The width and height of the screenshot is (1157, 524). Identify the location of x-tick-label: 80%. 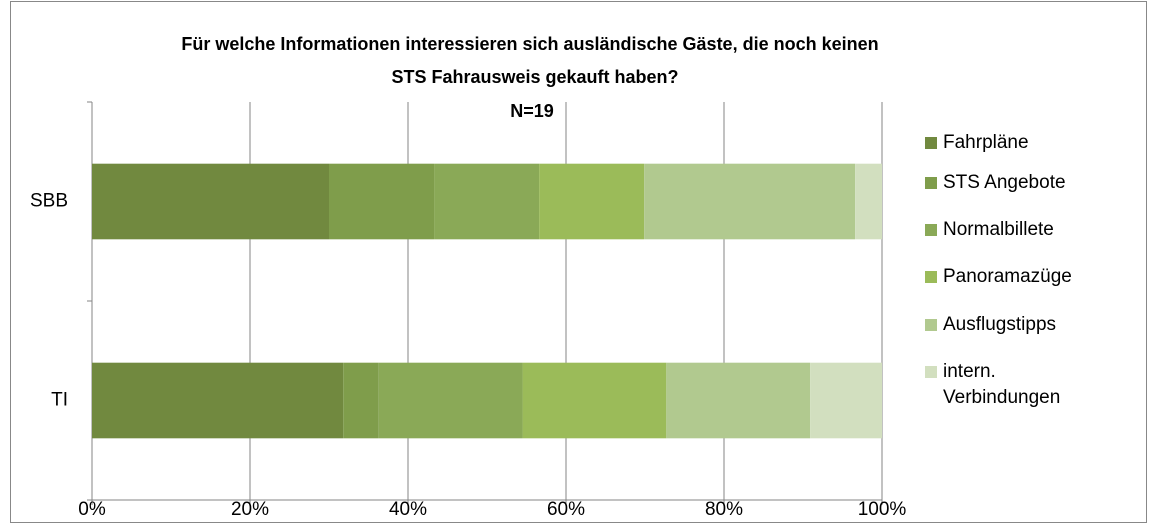
(724, 509).